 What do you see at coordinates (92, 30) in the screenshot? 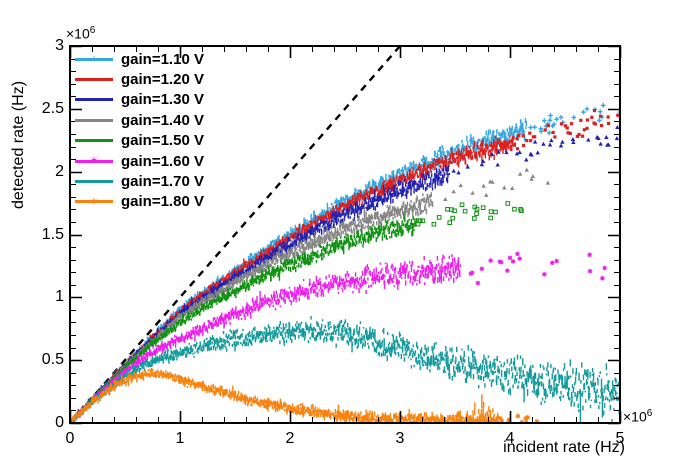
I see `y-exponent-power: 6` at bounding box center [92, 30].